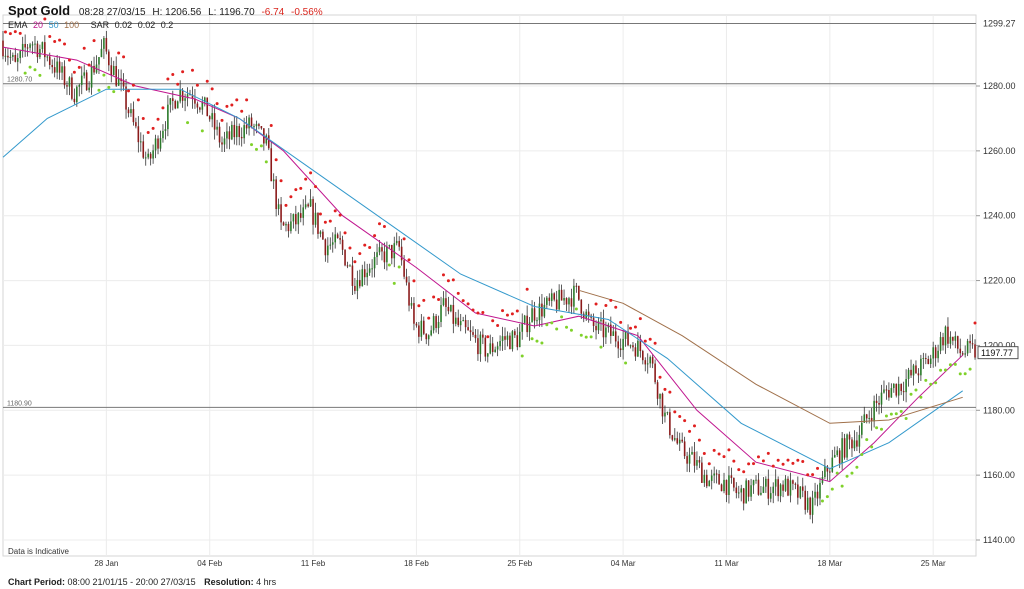 Image resolution: width=1024 pixels, height=589 pixels. I want to click on sar-param-1: 0.02, so click(123, 25).